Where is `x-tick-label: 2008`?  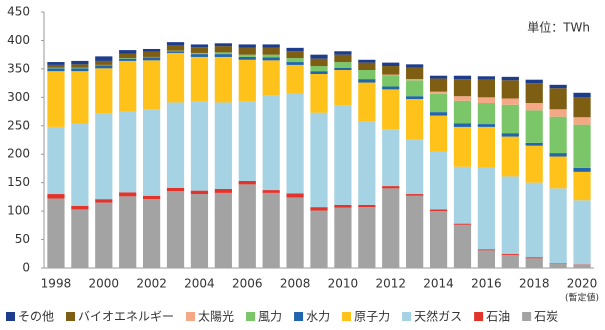 x-tick-label: 2008 is located at coordinates (295, 284).